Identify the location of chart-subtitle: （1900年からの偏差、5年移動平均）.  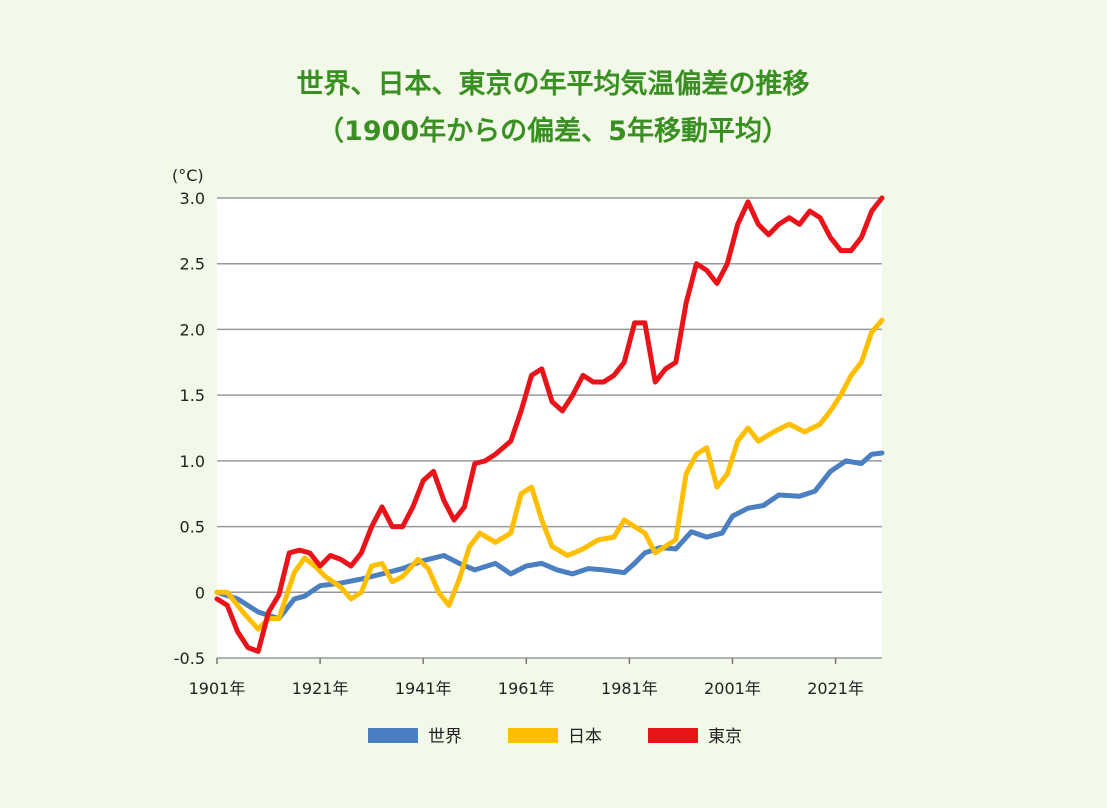
(553, 131).